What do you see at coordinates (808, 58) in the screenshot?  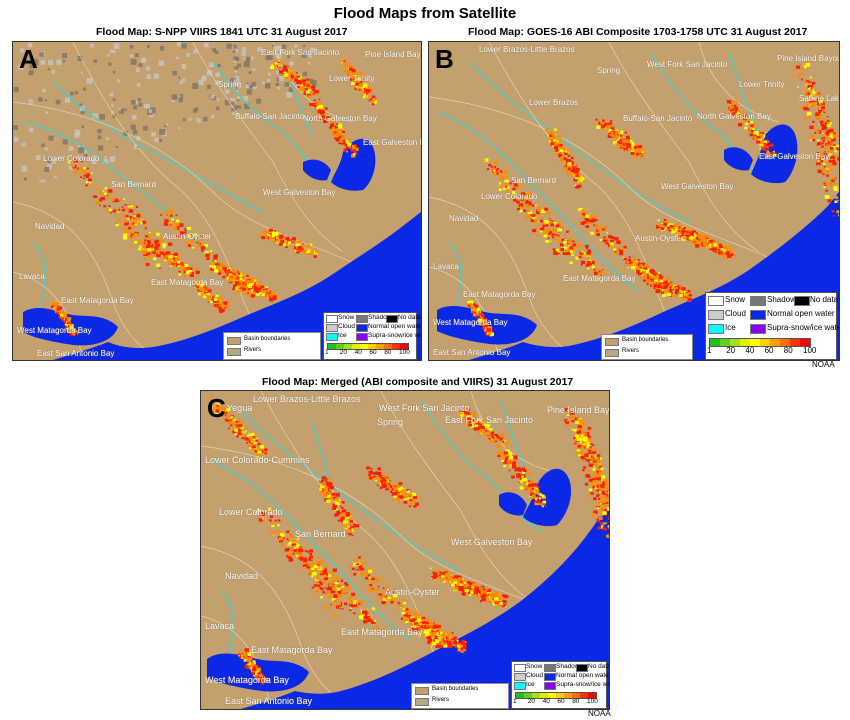 I see `label-pine-island: Pine Island Bayou` at bounding box center [808, 58].